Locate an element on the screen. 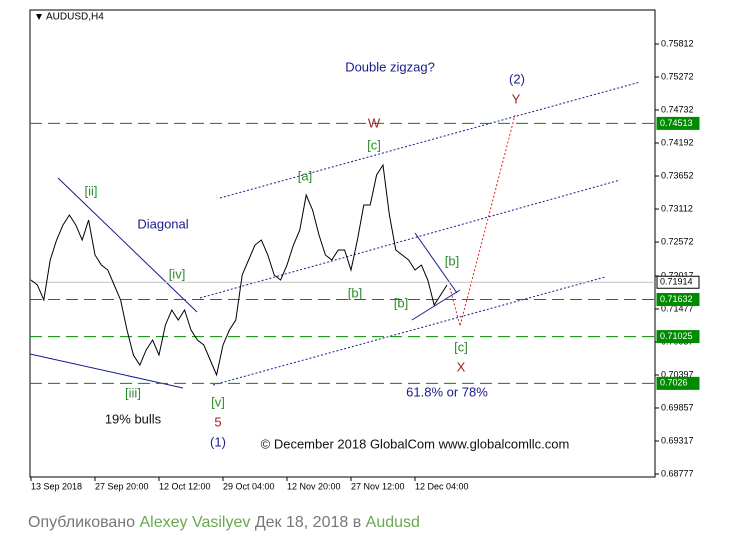 The height and width of the screenshot is (551, 756). level-label: 0.7026 is located at coordinates (674, 383).